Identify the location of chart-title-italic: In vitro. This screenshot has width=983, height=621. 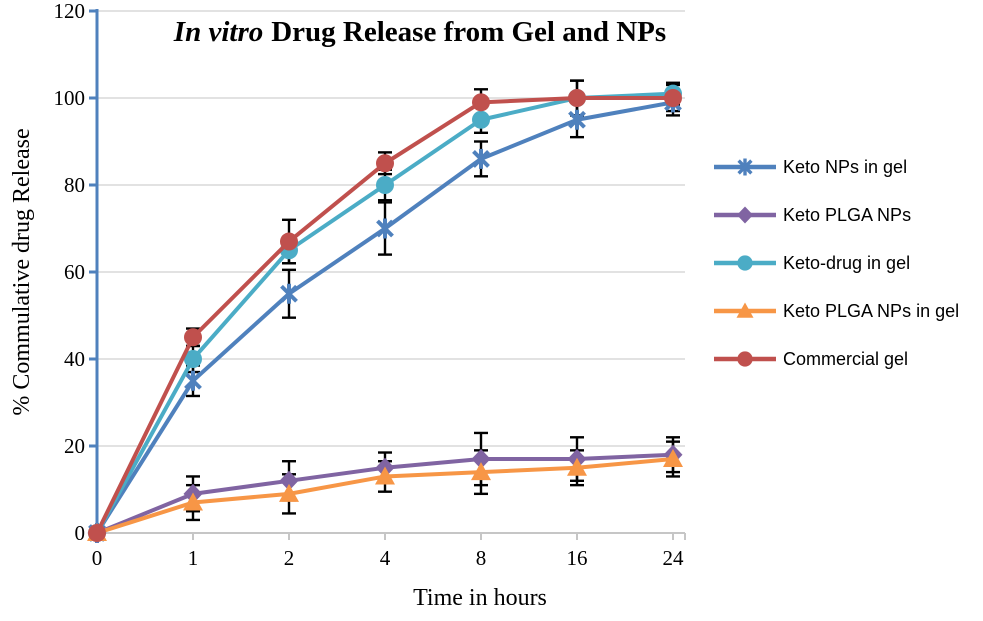
(218, 32).